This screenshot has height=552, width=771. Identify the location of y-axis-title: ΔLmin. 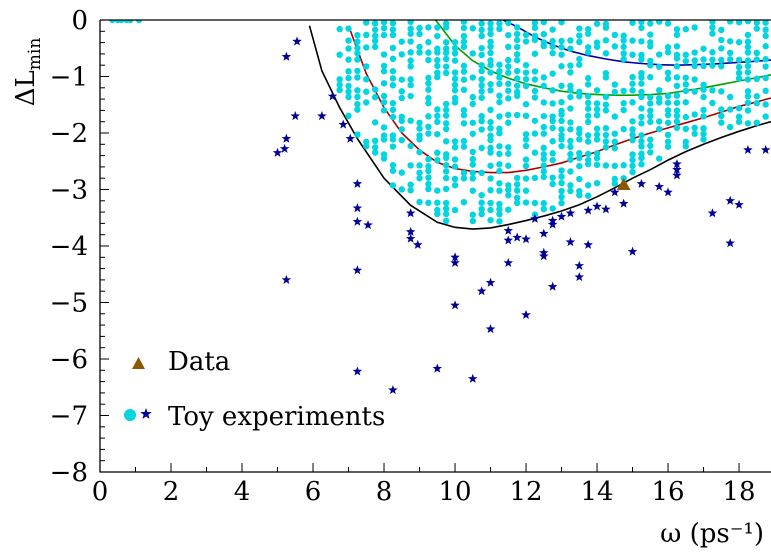
(28, 72).